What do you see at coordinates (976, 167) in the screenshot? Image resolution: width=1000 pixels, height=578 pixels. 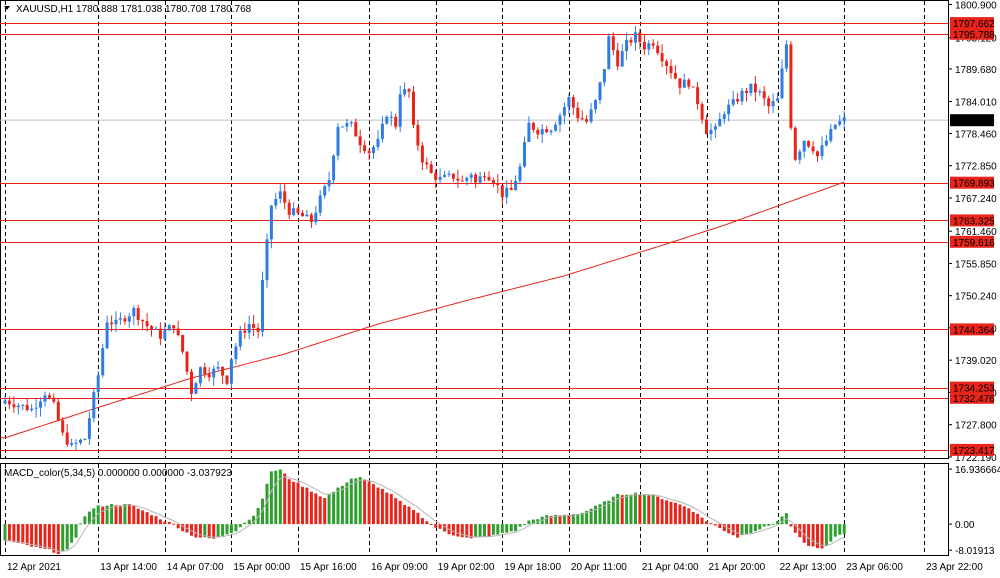 I see `price-tick-label: 1772.850` at bounding box center [976, 167].